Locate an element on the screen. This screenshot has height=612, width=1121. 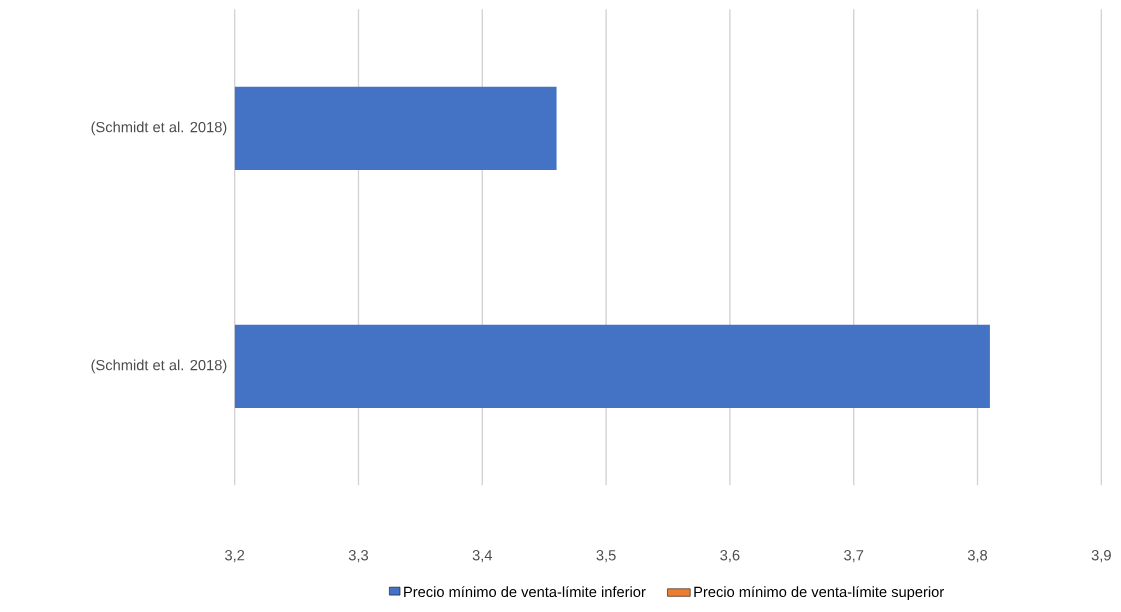
x-tick-label: 3,4 is located at coordinates (482, 556).